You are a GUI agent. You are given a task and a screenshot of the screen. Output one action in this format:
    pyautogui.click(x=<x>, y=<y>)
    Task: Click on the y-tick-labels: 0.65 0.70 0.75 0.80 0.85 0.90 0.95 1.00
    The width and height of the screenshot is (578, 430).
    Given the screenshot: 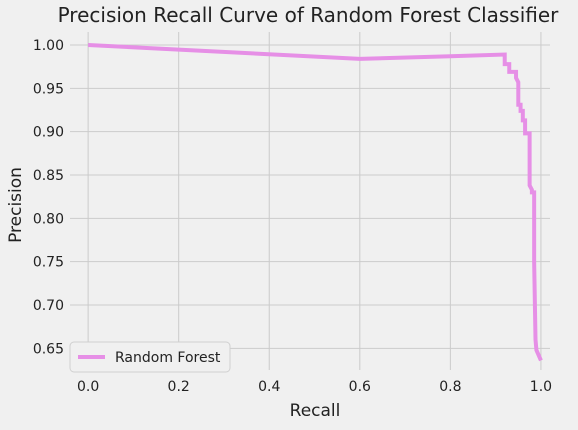 What is the action you would take?
    pyautogui.click(x=48, y=197)
    